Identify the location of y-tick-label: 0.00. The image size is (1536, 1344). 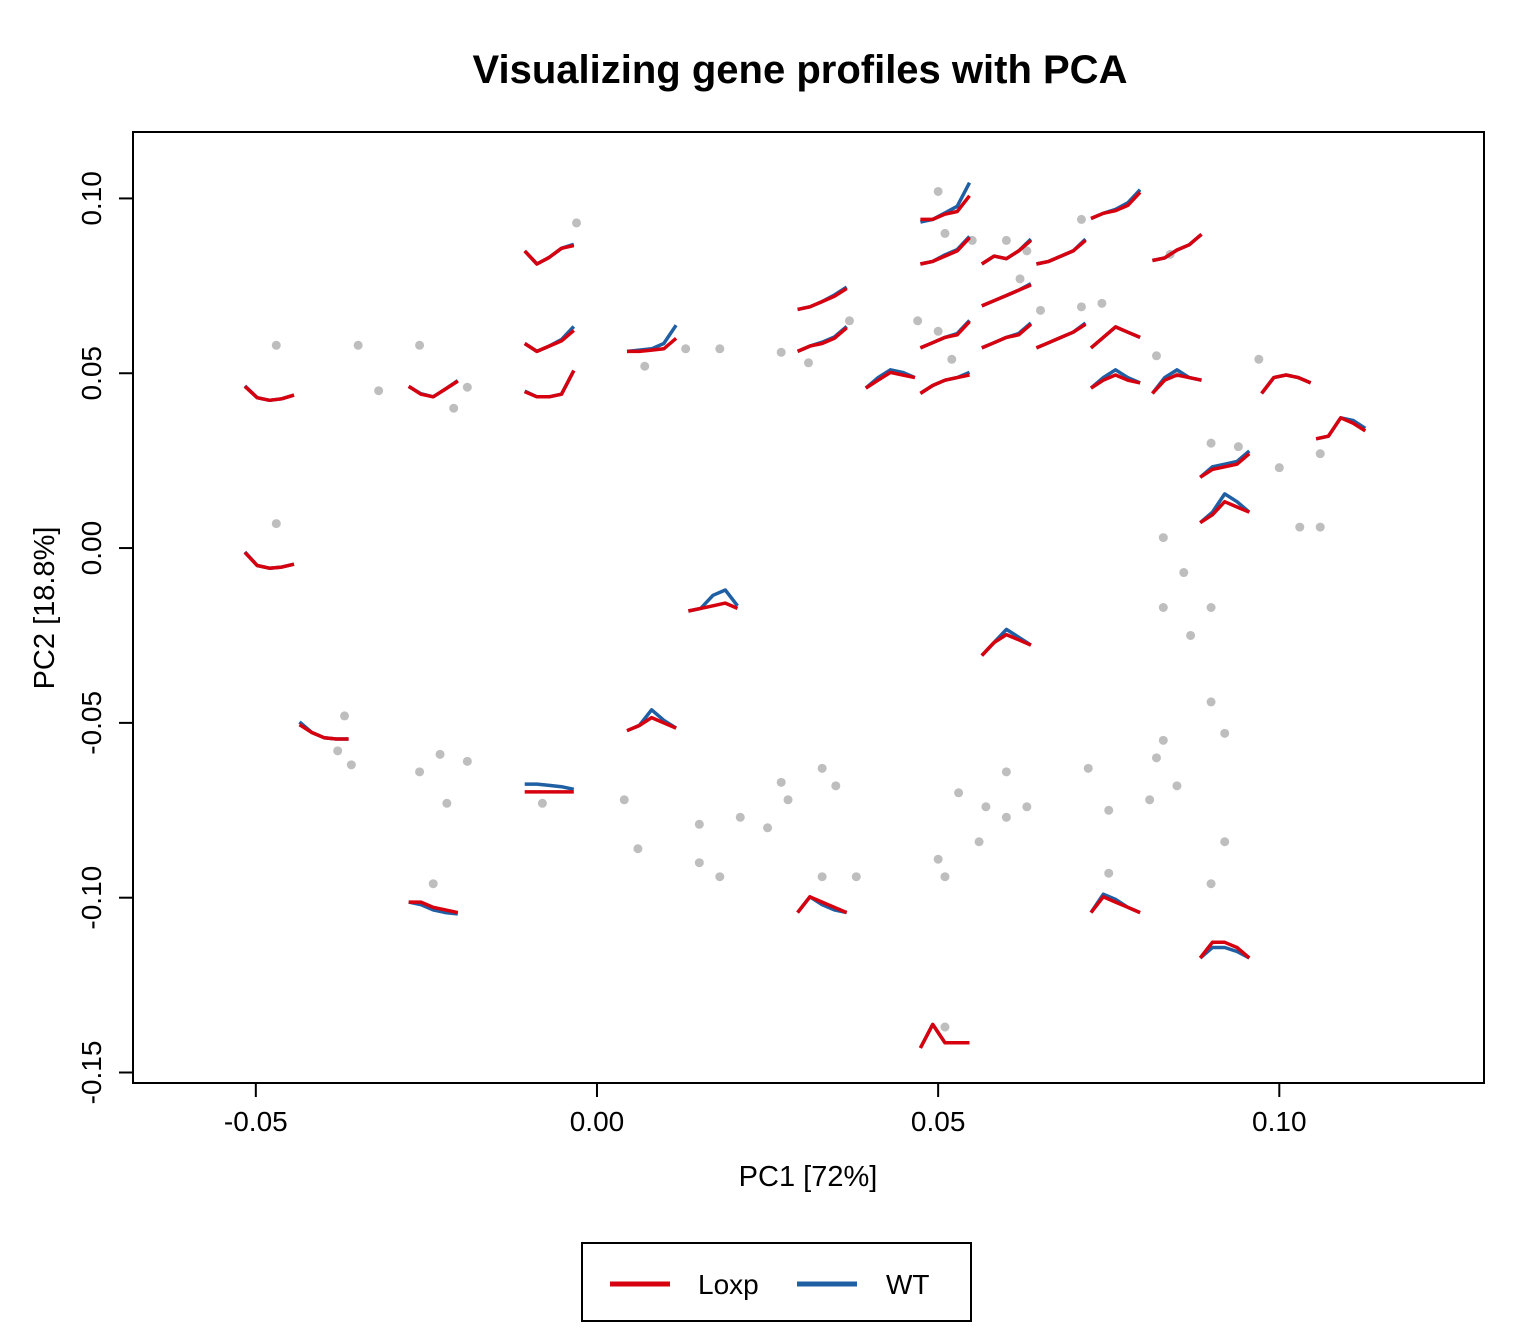
(91, 548).